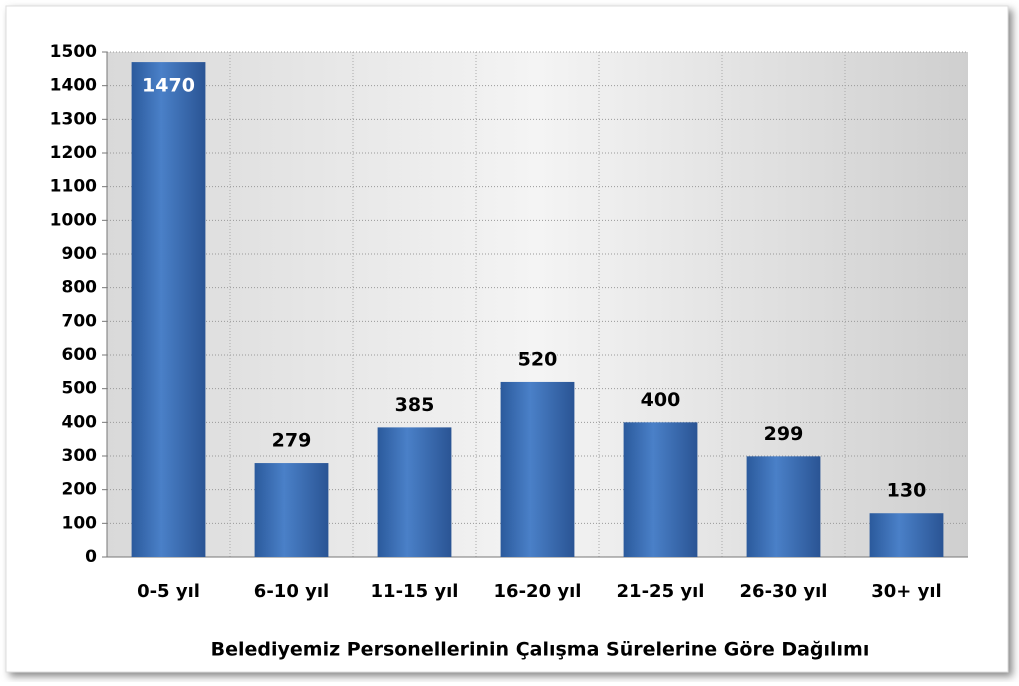 This screenshot has width=1019, height=686. What do you see at coordinates (661, 591) in the screenshot?
I see `x-tick-label: 21-25 yıl` at bounding box center [661, 591].